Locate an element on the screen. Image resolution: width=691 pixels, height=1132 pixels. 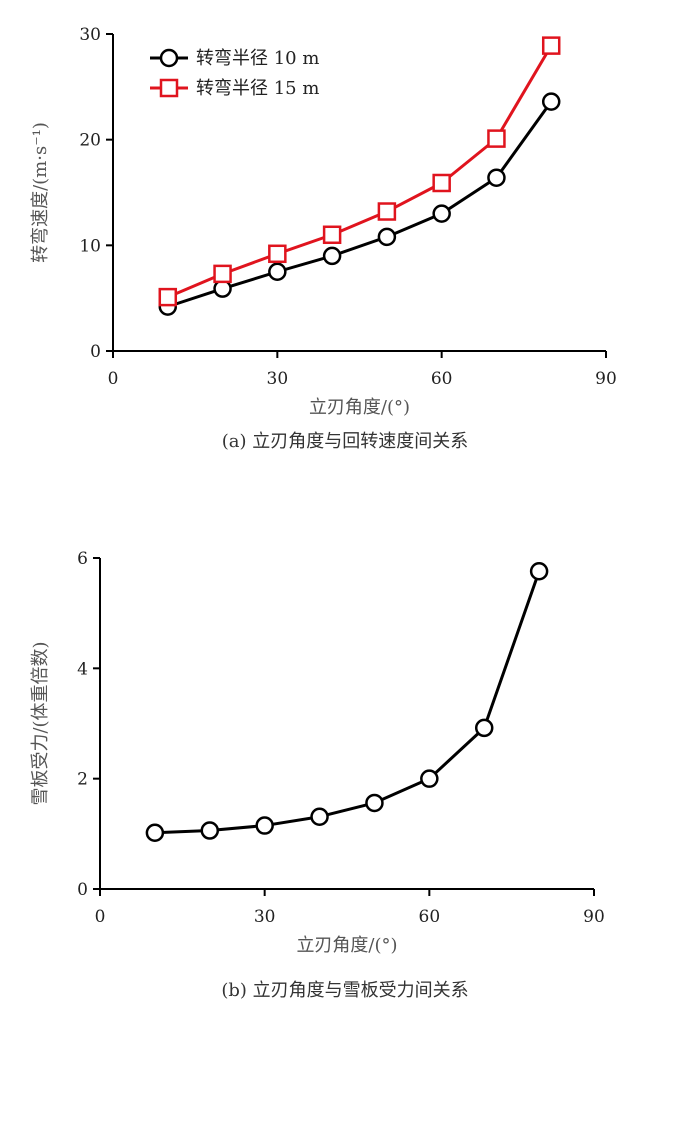
legend-label: 转弯半径 15 m is located at coordinates (257, 88).